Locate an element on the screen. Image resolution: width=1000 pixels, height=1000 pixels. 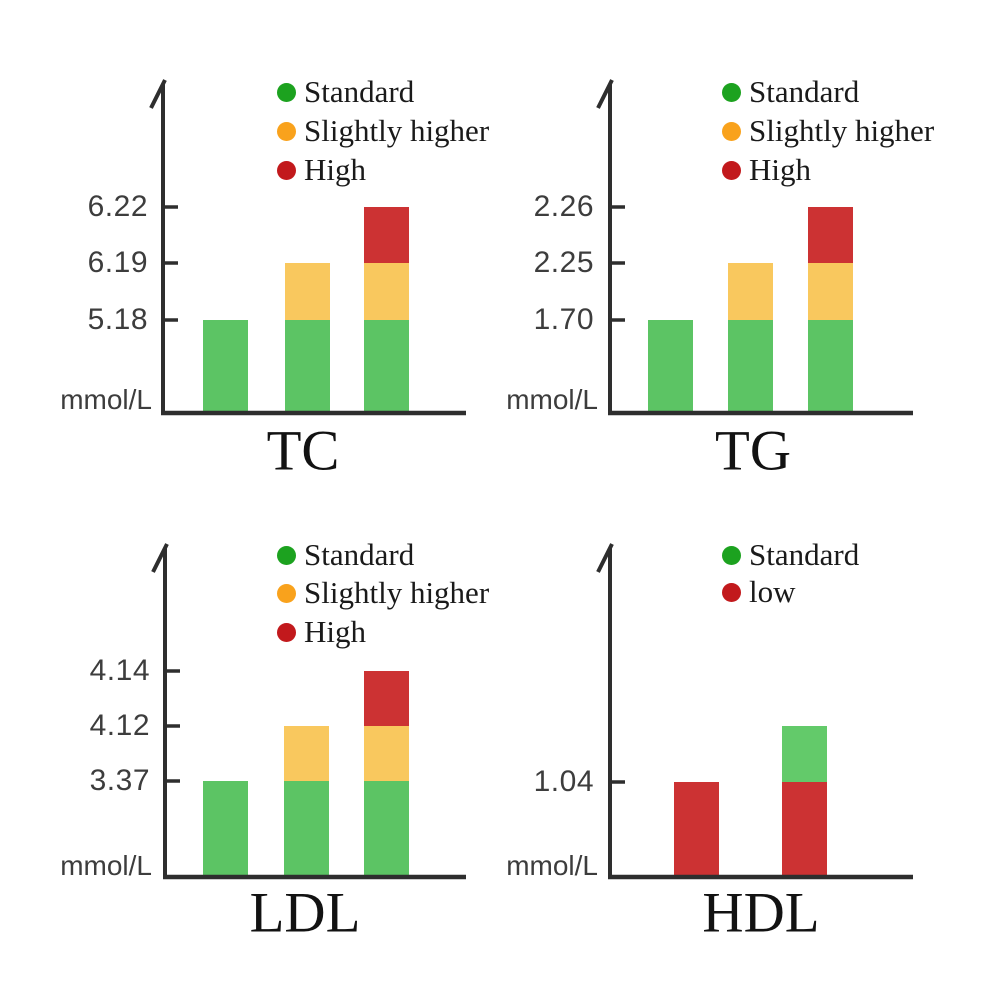
ldl-legend-item: High is located at coordinates (321, 632).